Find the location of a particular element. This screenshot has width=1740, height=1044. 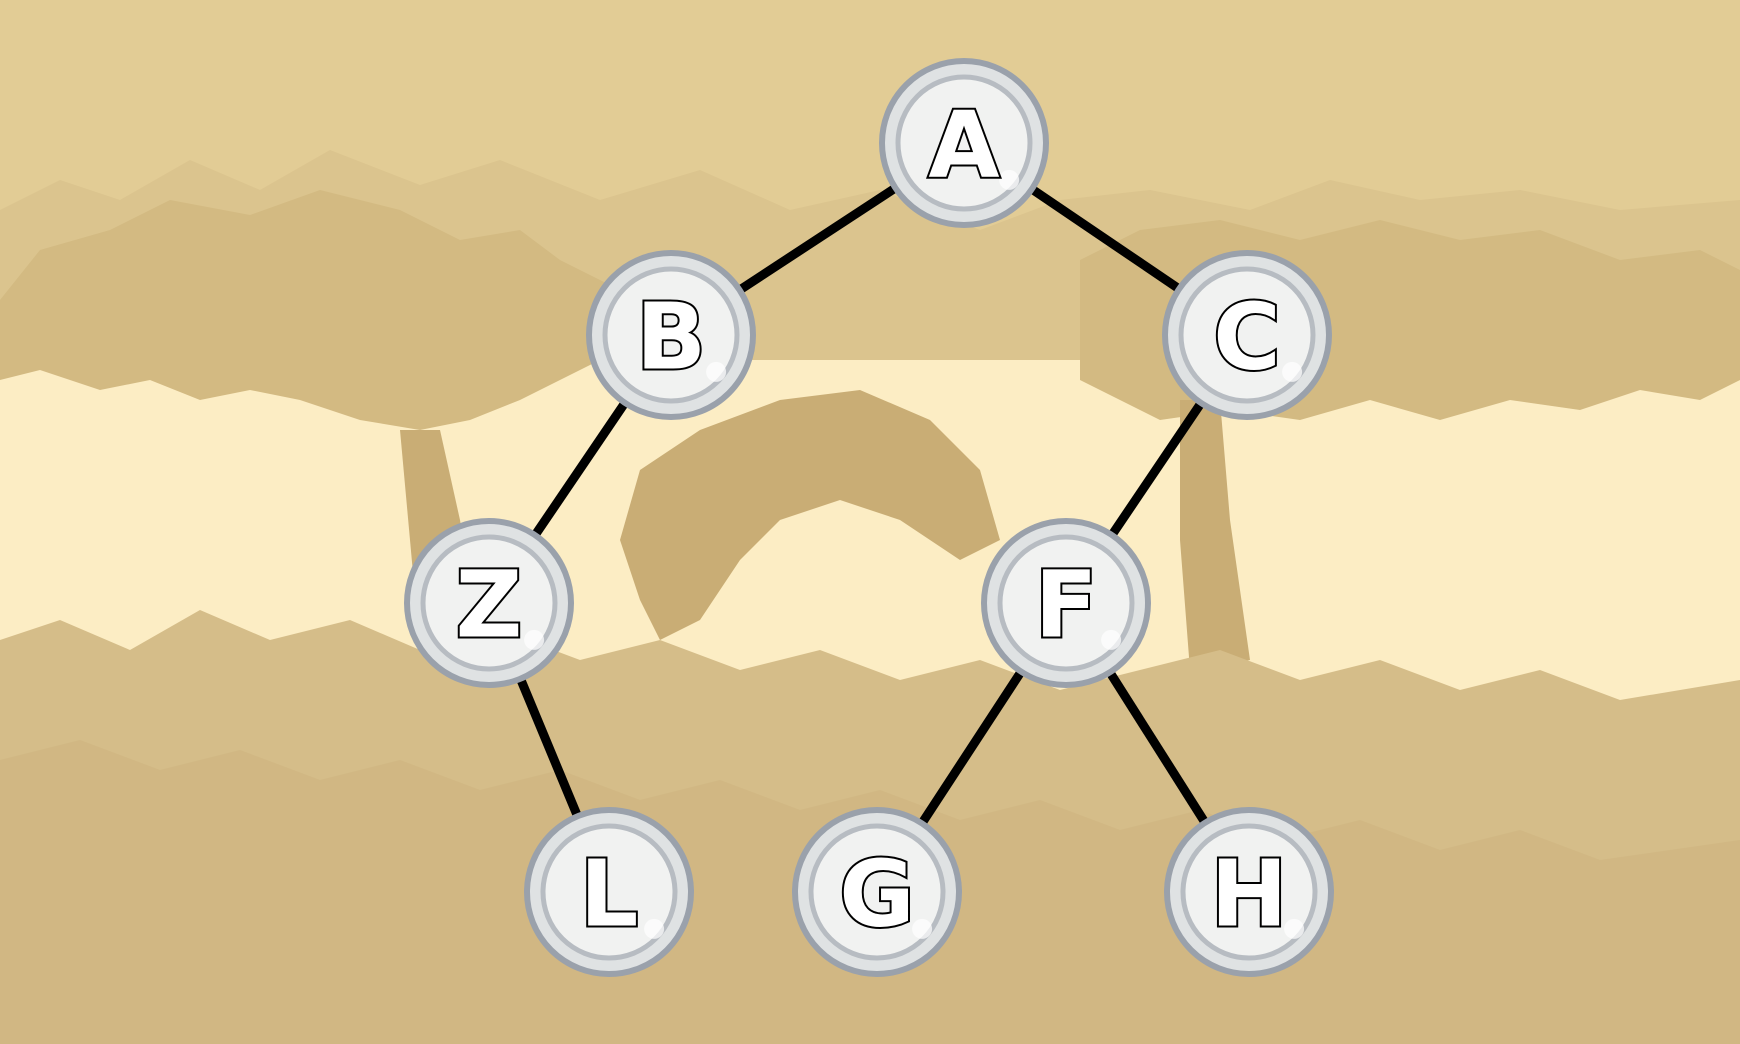

node-b-shine is located at coordinates (716, 371).